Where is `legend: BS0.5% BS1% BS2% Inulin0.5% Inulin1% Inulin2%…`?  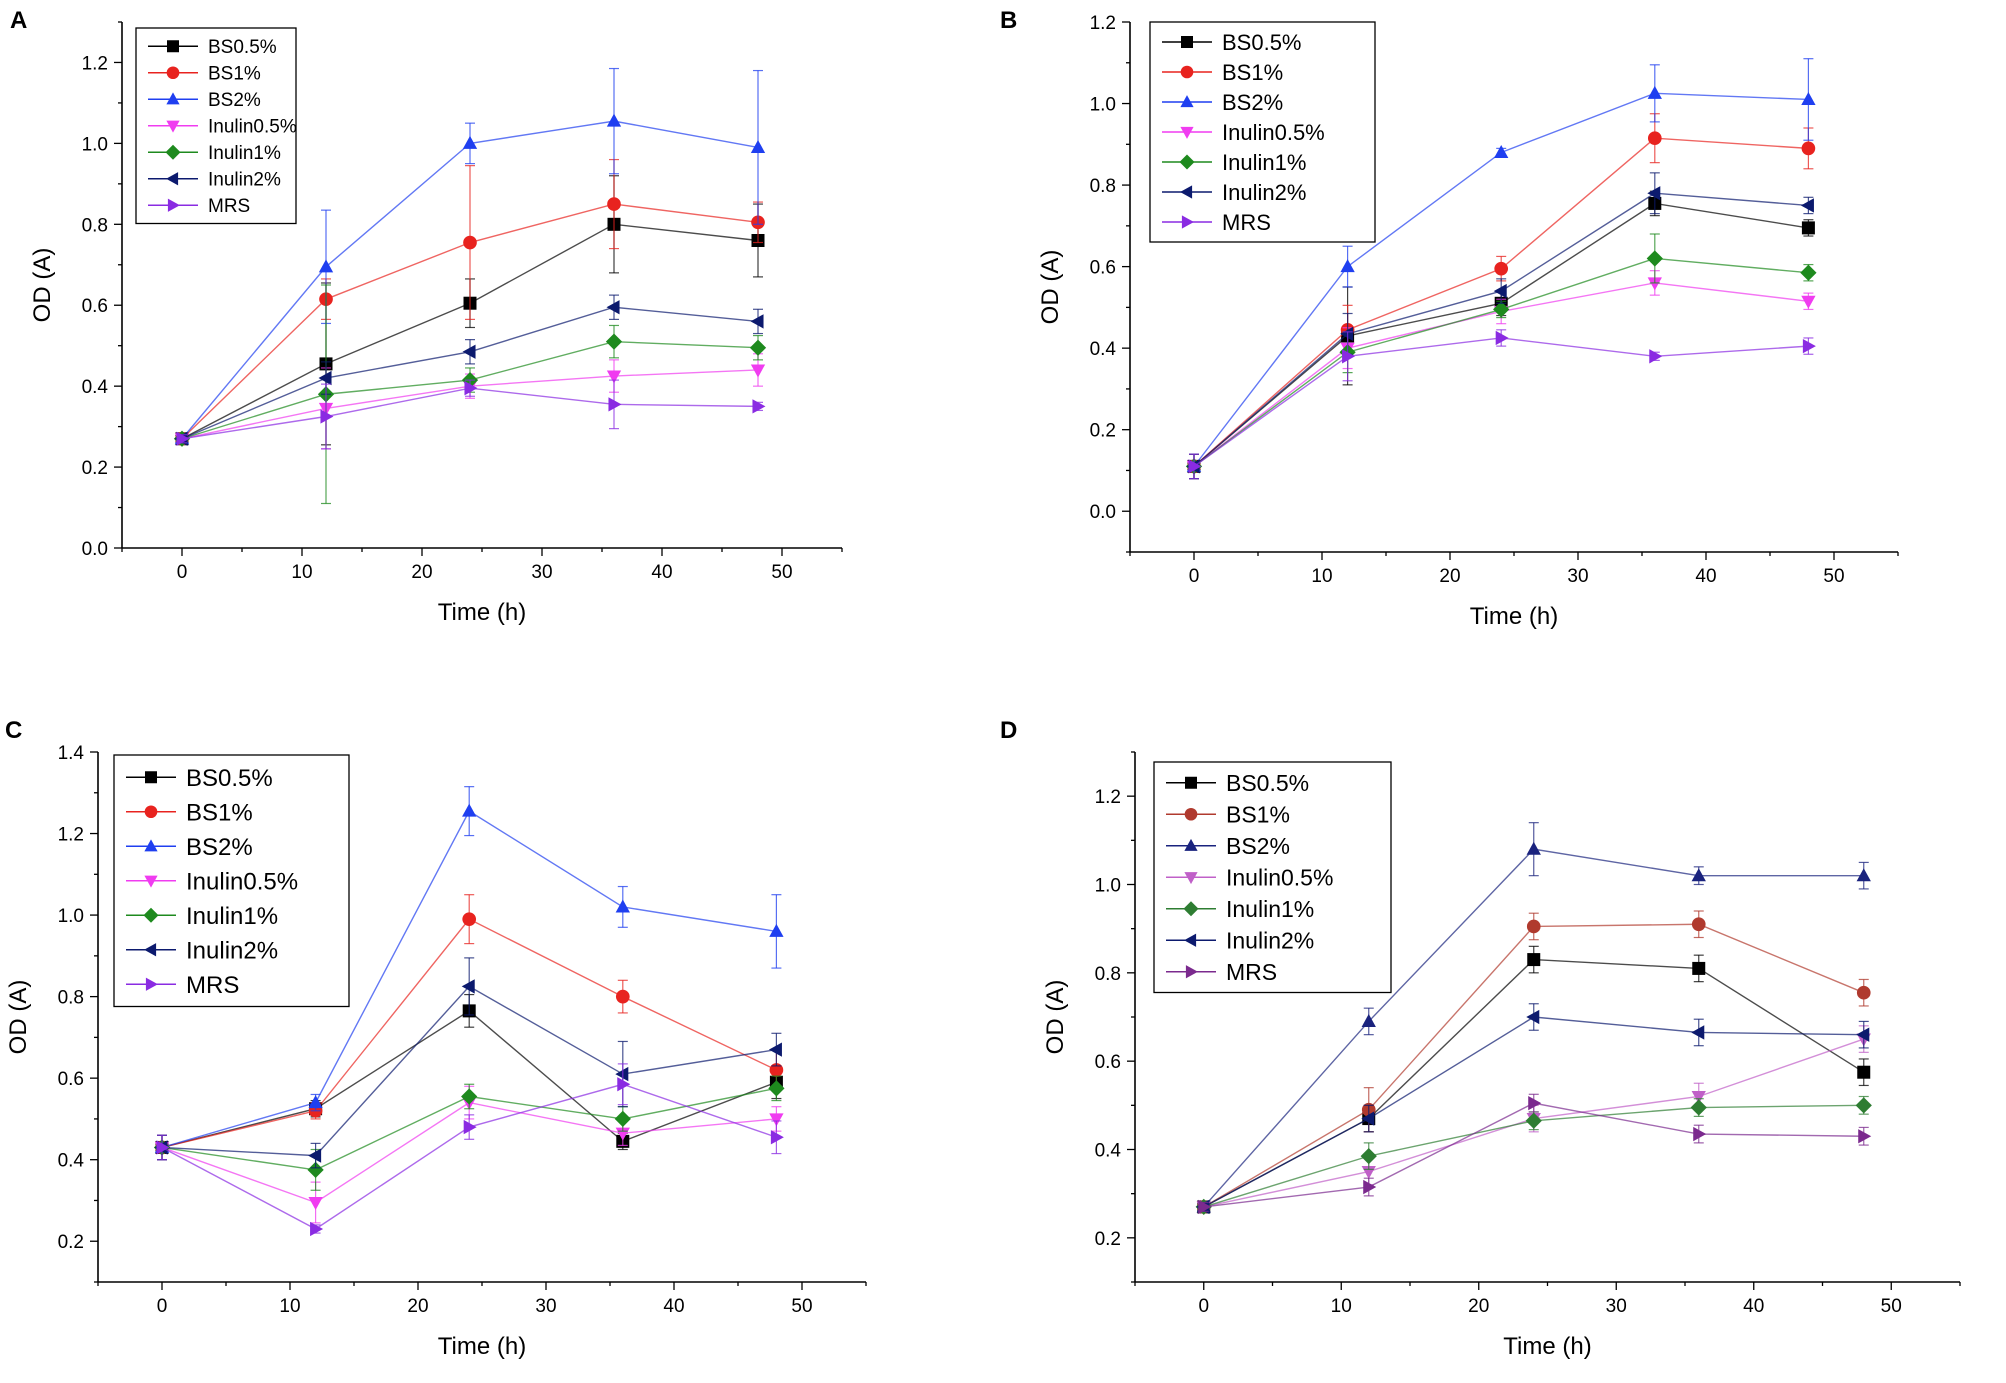 legend: BS0.5% BS1% BS2% Inulin0.5% Inulin1% Inulin2%… is located at coordinates (1262, 132).